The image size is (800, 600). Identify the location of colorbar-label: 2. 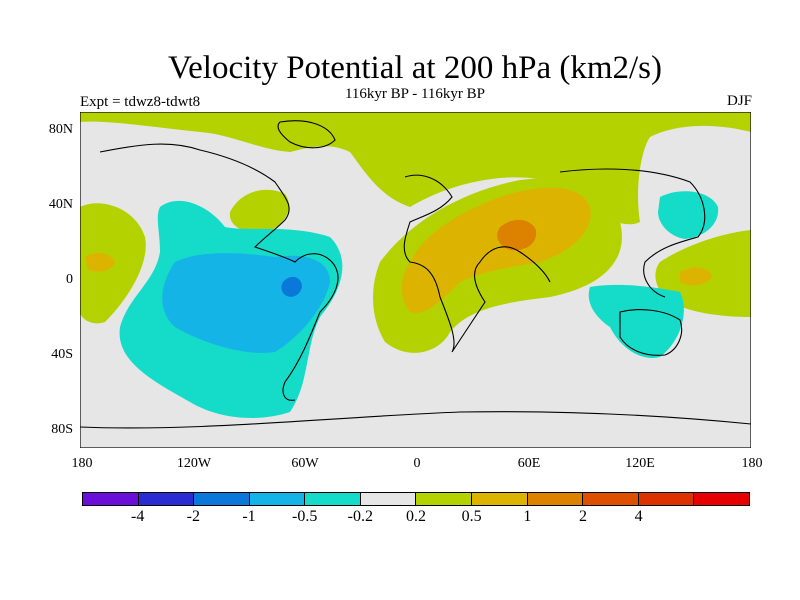
(583, 516).